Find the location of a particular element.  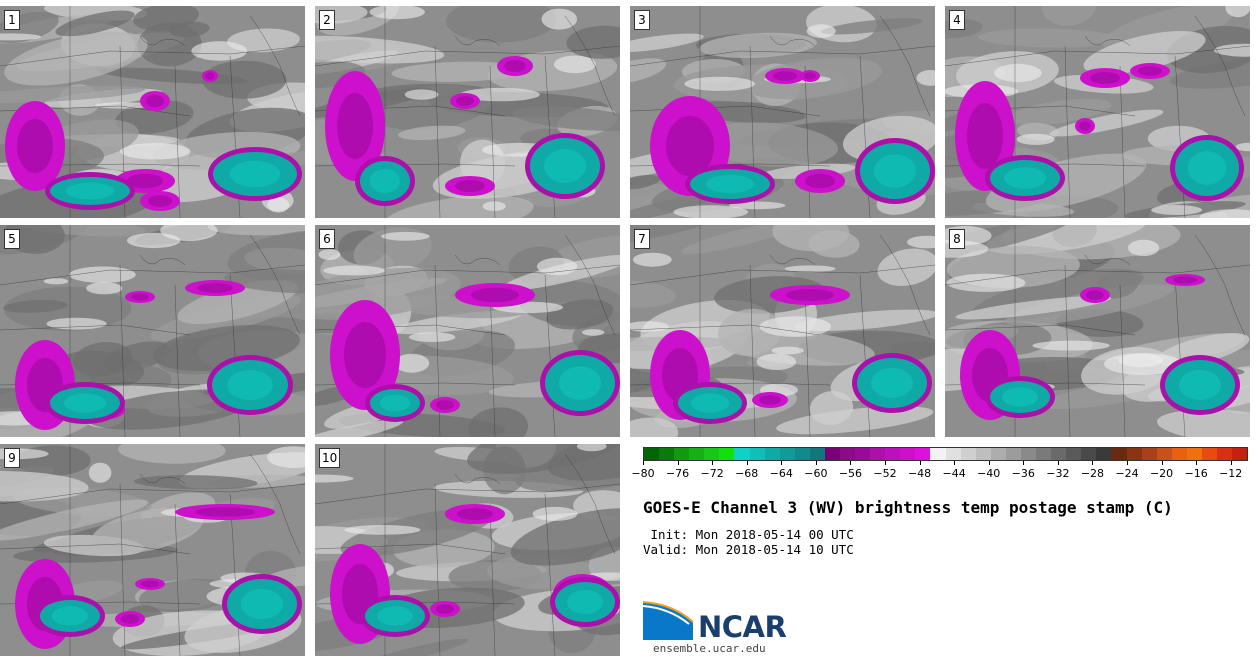

colorbar-tick-label: −12 is located at coordinates (1231, 473).